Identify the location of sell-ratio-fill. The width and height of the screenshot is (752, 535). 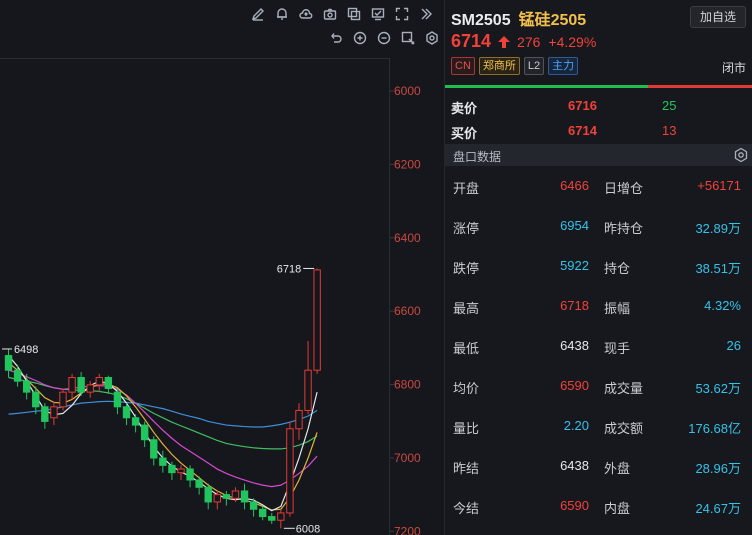
(700, 86).